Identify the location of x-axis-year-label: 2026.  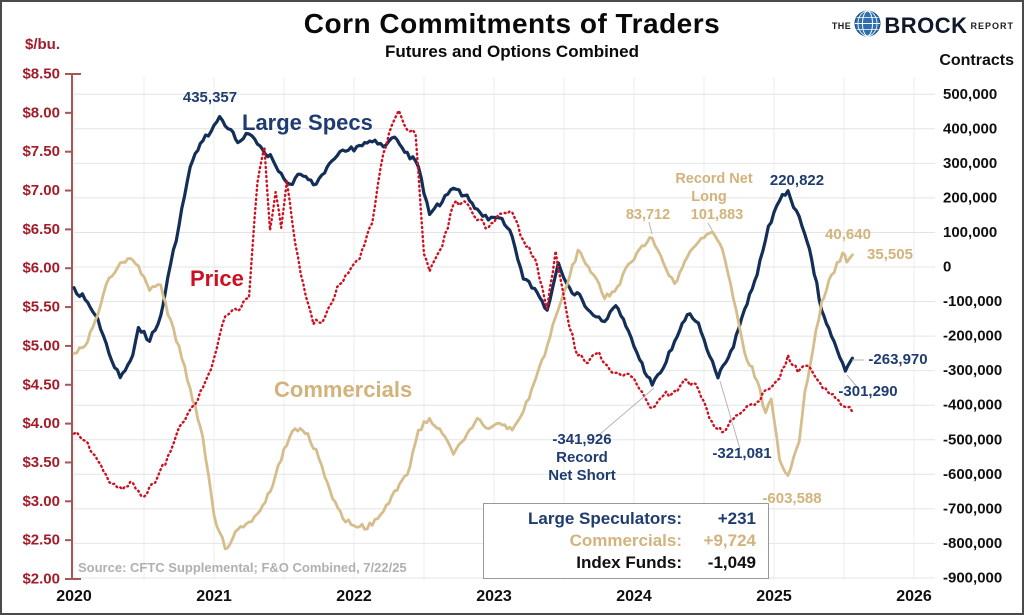
(914, 596).